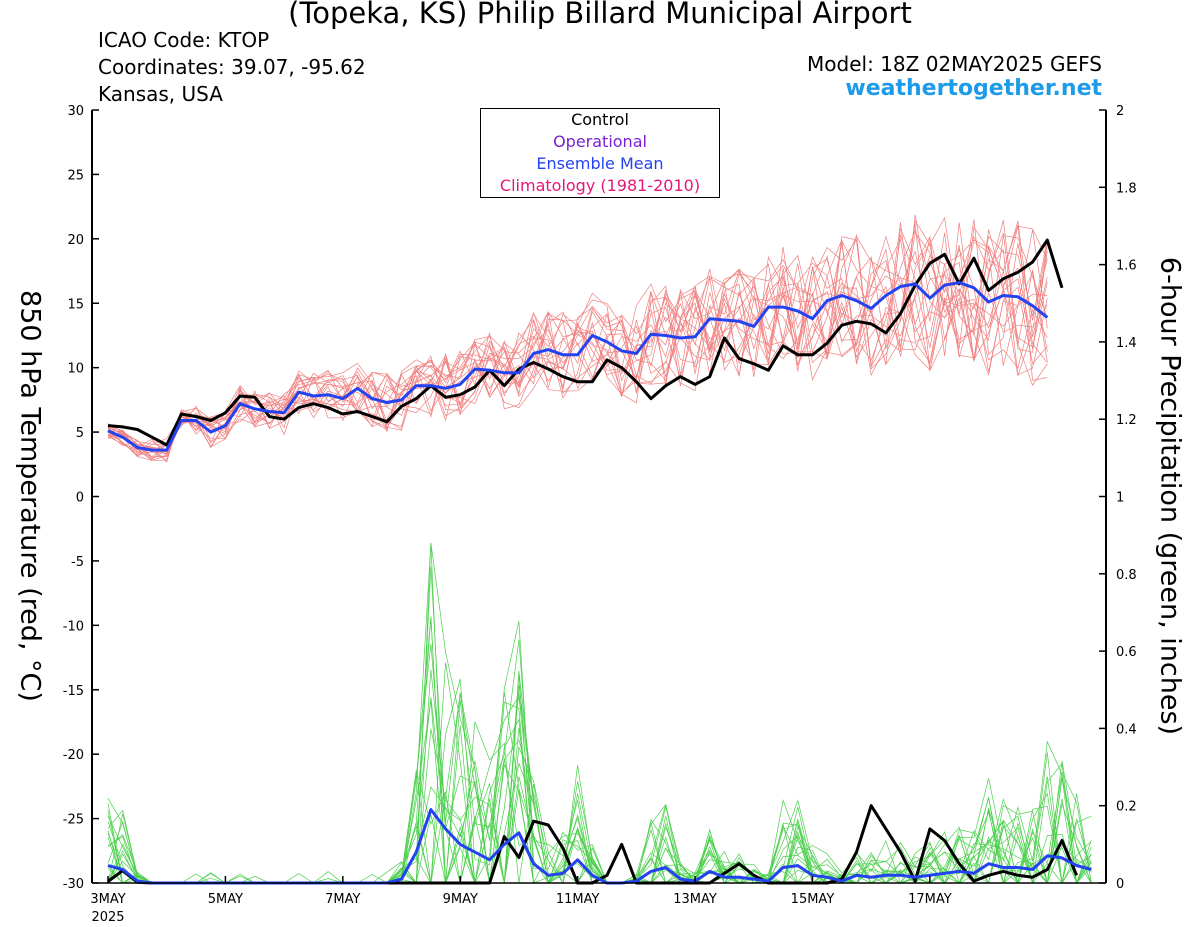 This screenshot has width=1200, height=927. What do you see at coordinates (107, 917) in the screenshot?
I see `x-tick-sublabel: 2025` at bounding box center [107, 917].